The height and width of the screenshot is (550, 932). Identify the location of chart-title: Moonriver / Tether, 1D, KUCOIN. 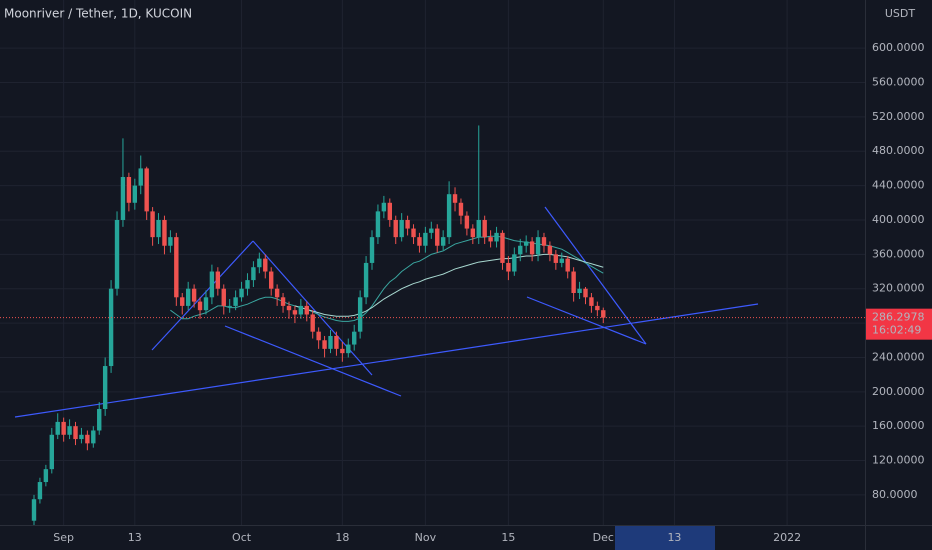
(98, 14).